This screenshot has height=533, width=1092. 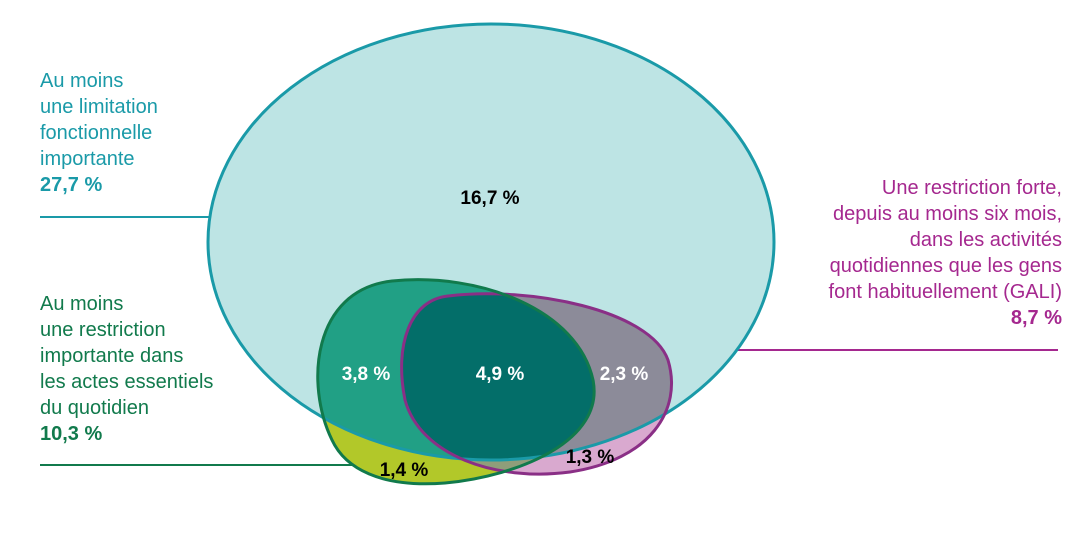 I want to click on limitation-label-line: importante, so click(x=87, y=159).